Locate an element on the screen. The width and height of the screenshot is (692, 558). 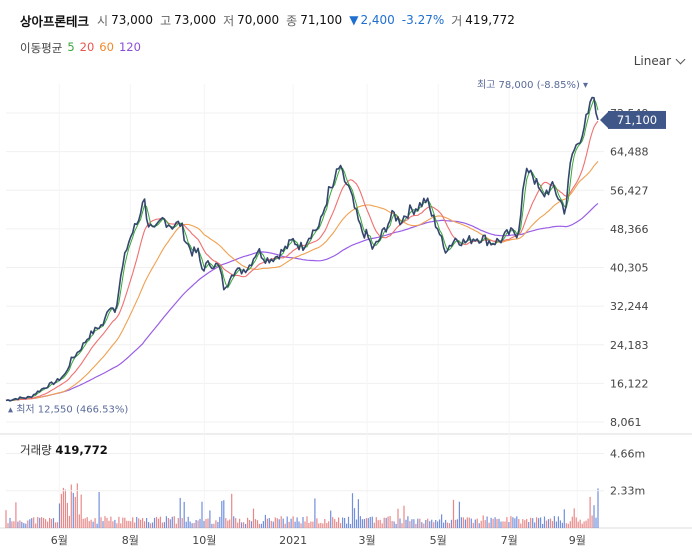
x-tick-label: 2021 is located at coordinates (293, 540).